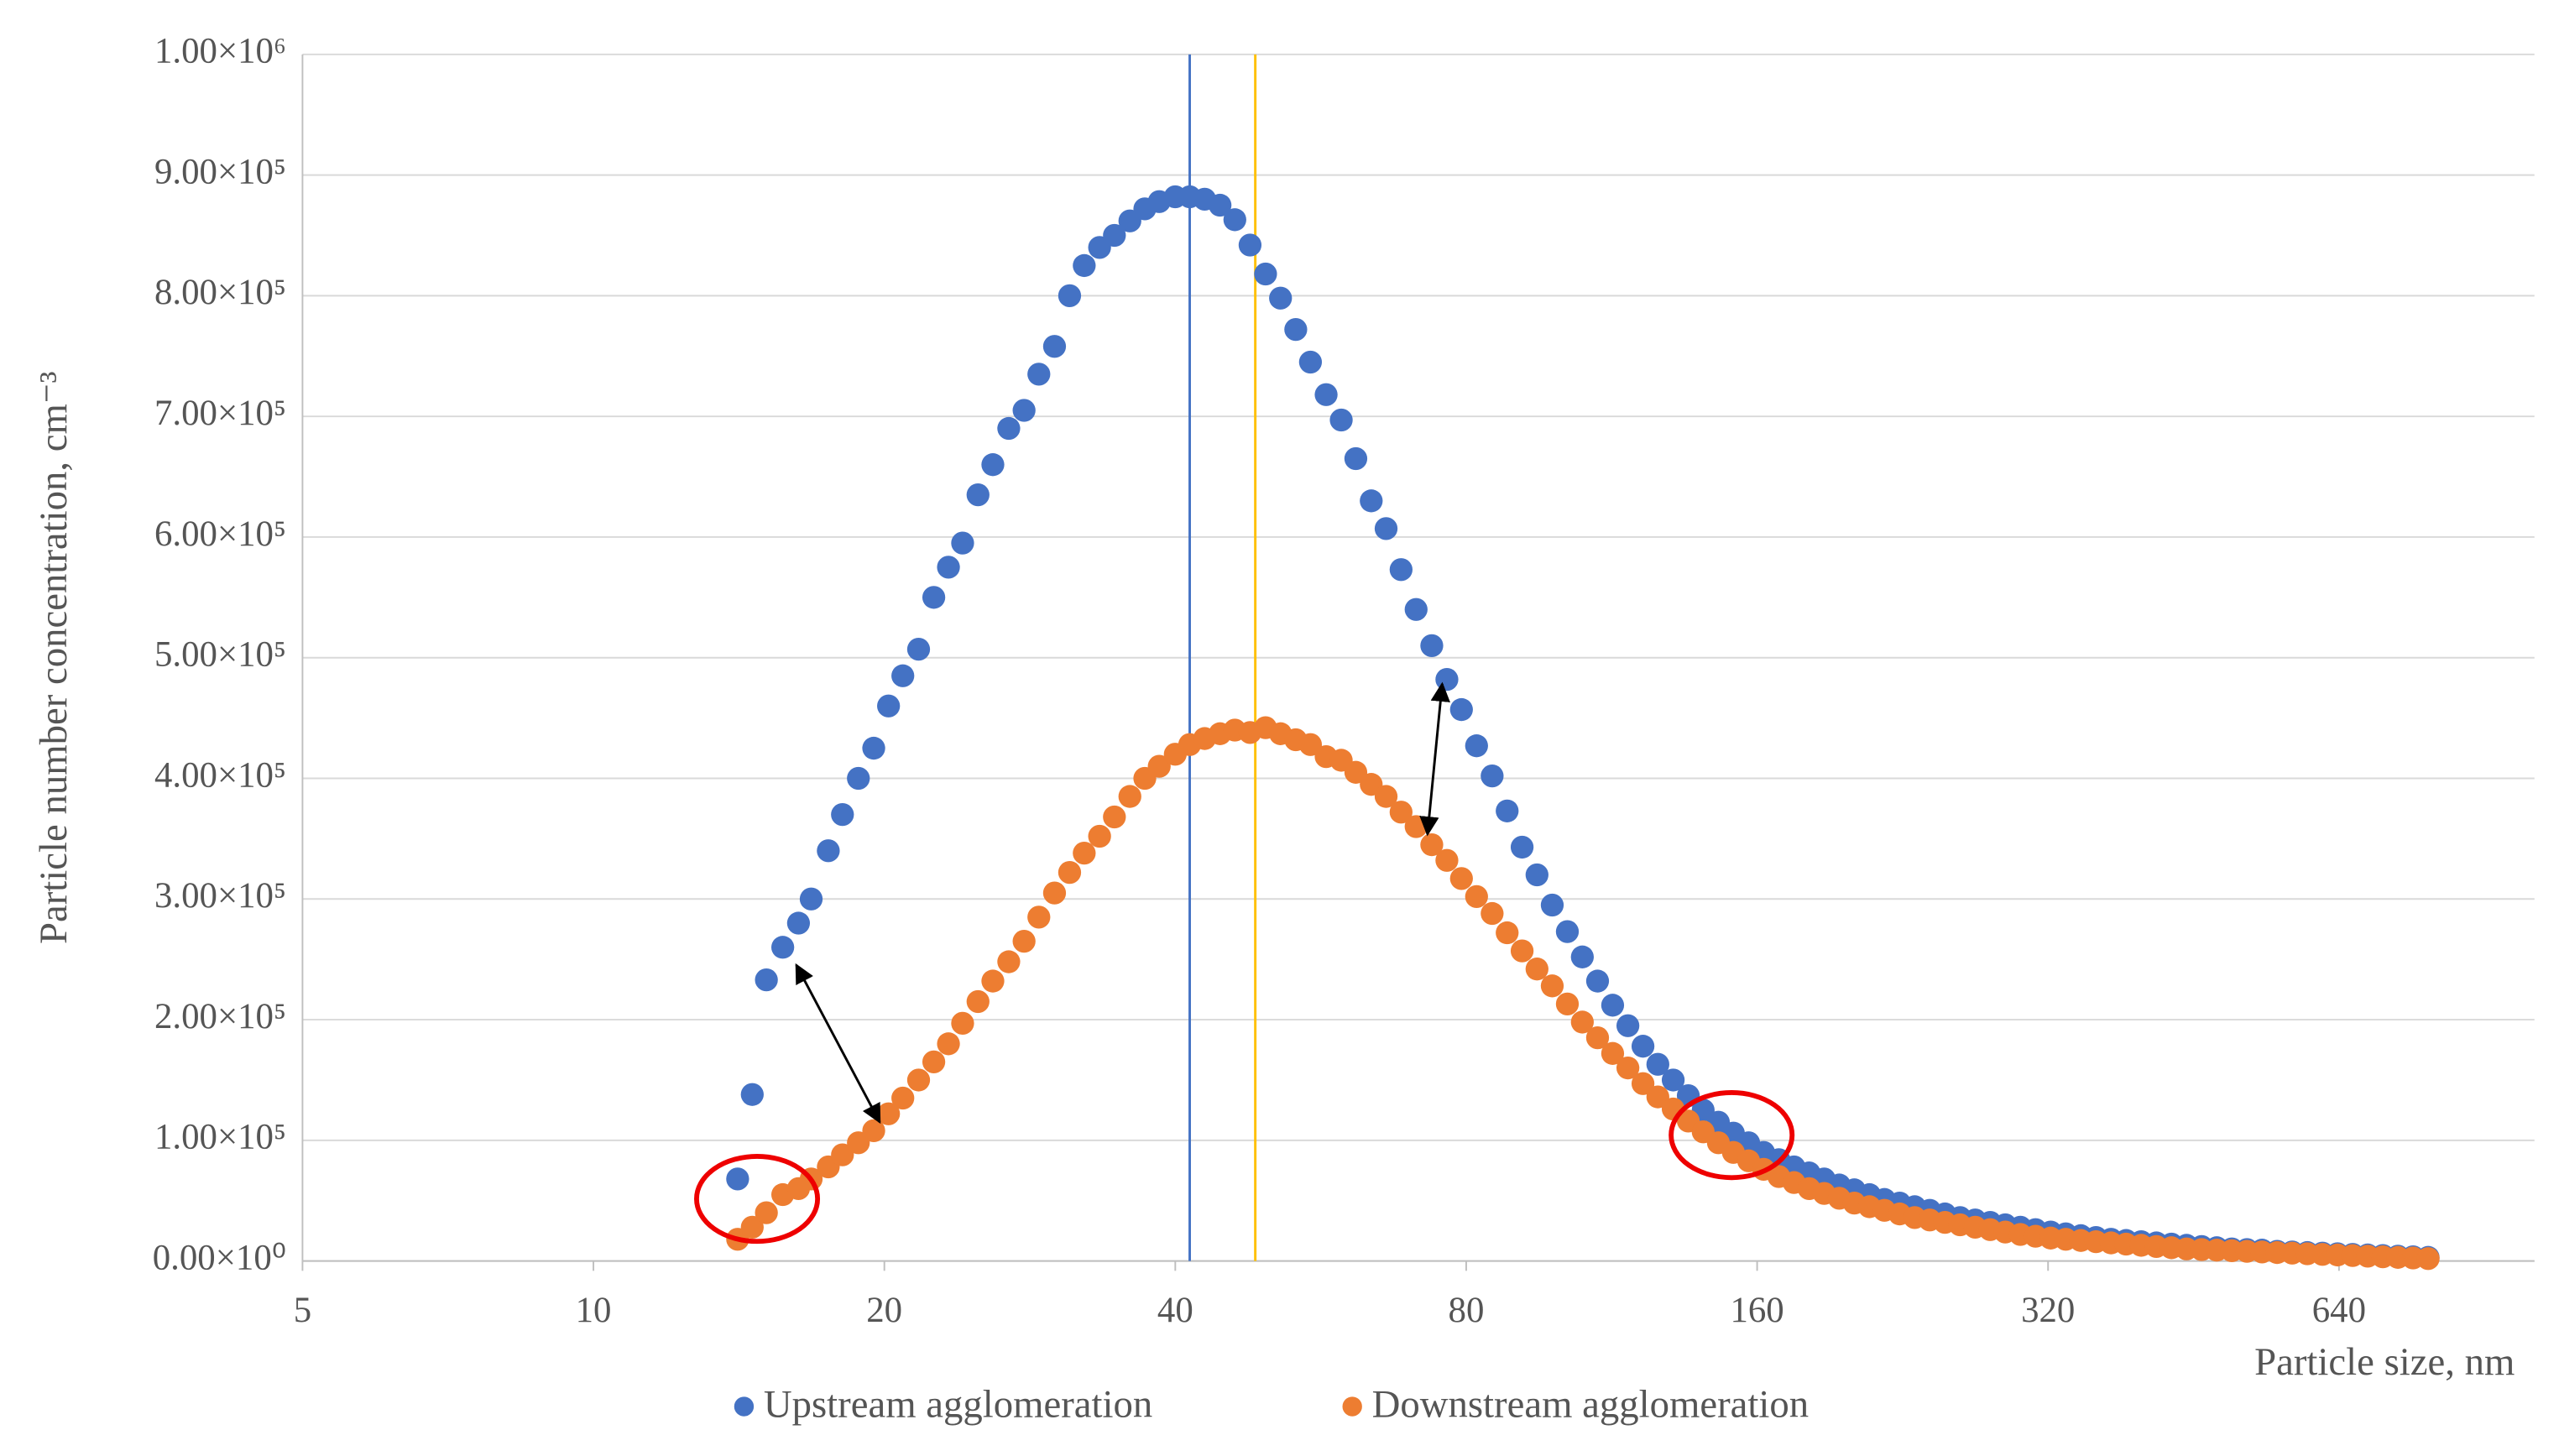 This screenshot has width=2559, height=1456. Describe the element at coordinates (838, 1044) in the screenshot. I see `arrow` at that location.